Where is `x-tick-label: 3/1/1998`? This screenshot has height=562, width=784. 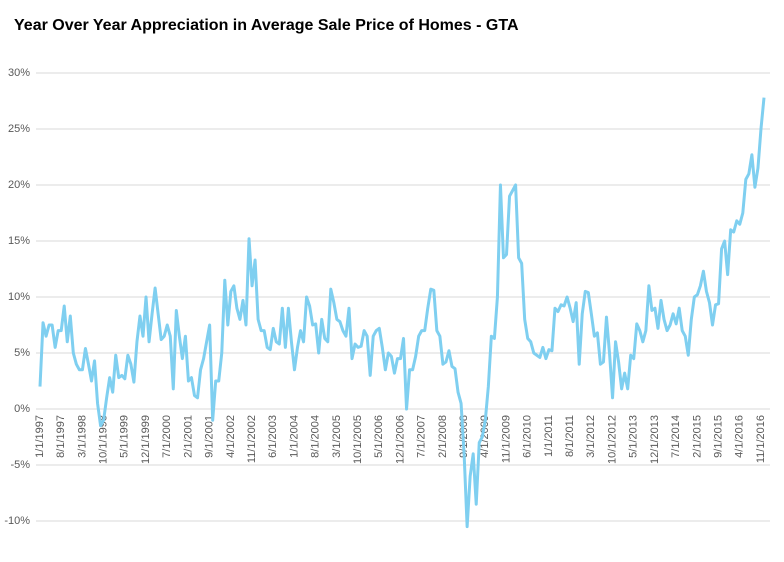
x-tick-label: 3/1/1998 is located at coordinates (82, 436).